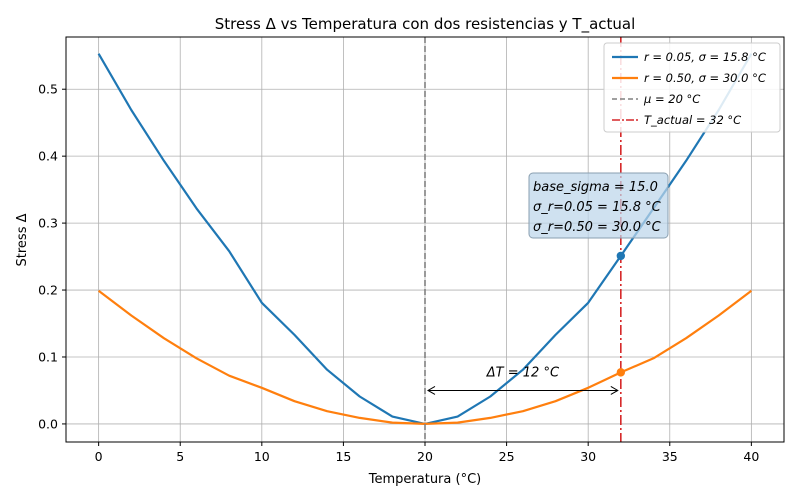  Describe the element at coordinates (523, 372) in the screenshot. I see `delta-t-label: ΔT = 12 °C` at that location.